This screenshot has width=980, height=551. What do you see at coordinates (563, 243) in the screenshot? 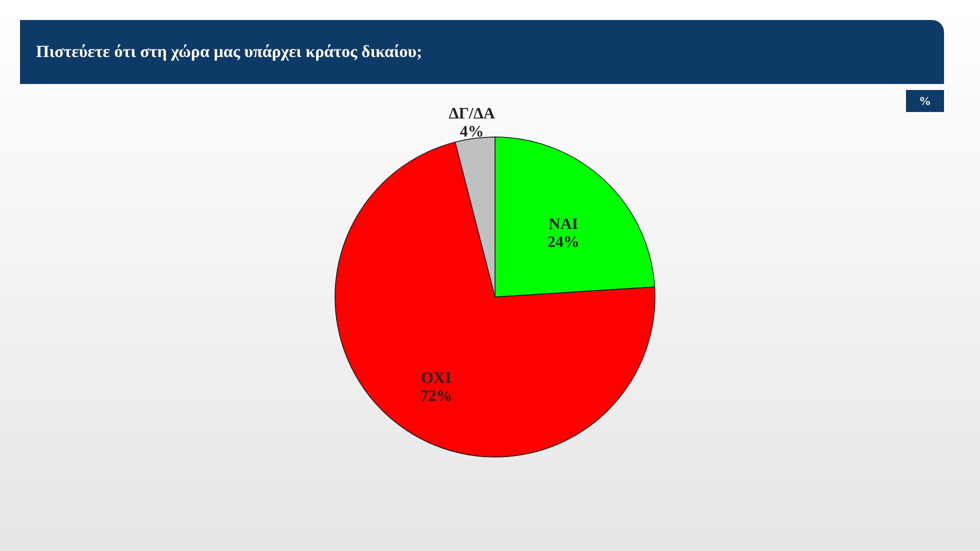
I see `data-label: 24%` at bounding box center [563, 243].